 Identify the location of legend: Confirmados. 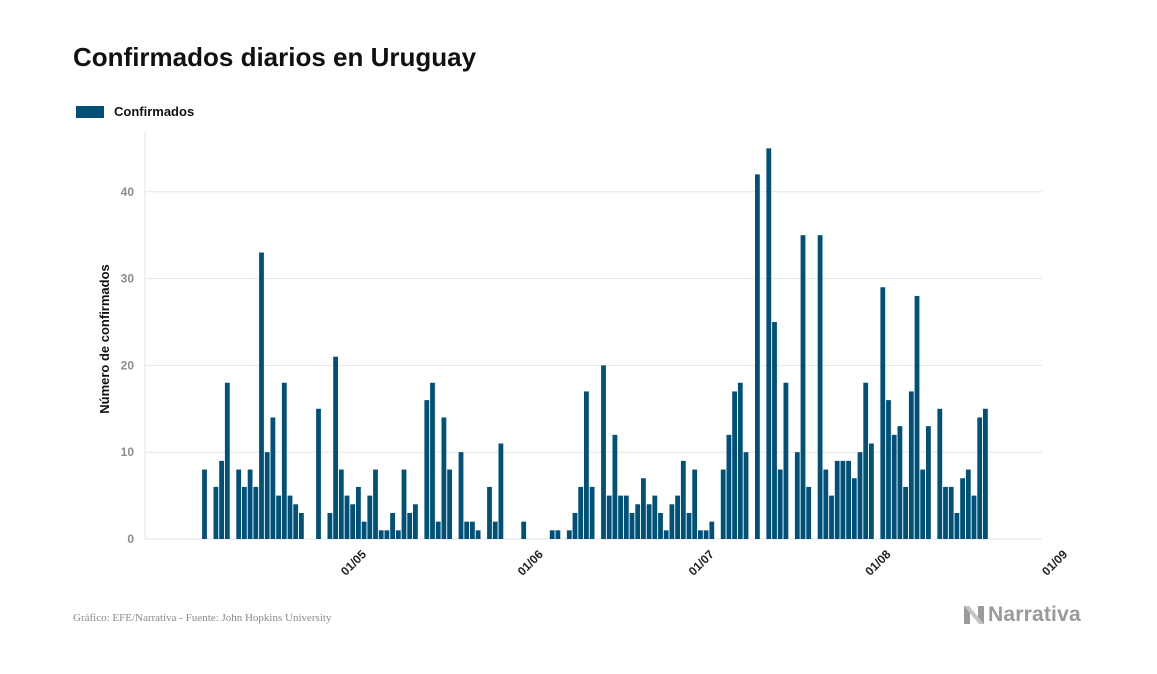
(135, 111).